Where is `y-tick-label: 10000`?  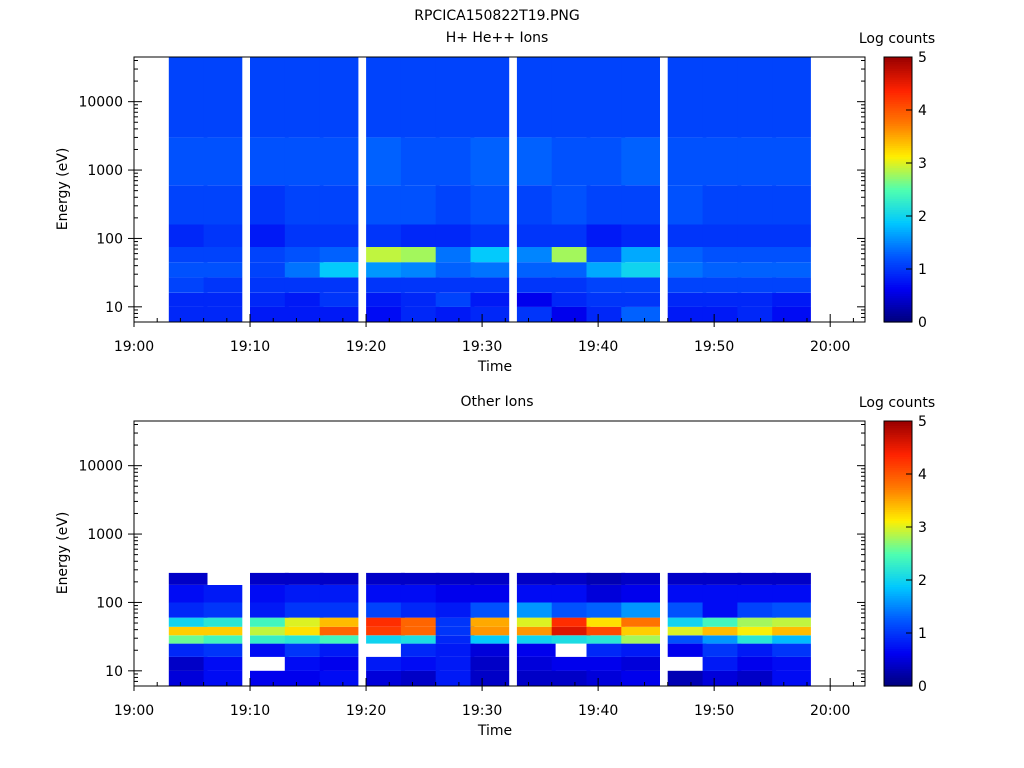 y-tick-label: 10000 is located at coordinates (100, 467).